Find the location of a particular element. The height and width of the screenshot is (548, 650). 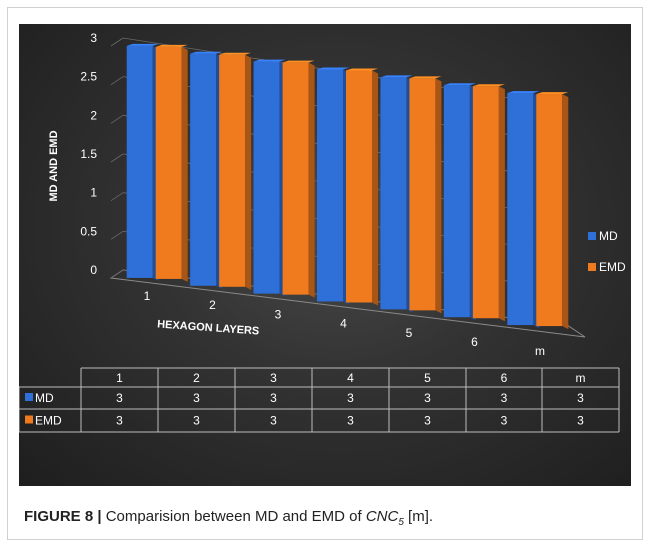

legend: MD EMD is located at coordinates (607, 251).